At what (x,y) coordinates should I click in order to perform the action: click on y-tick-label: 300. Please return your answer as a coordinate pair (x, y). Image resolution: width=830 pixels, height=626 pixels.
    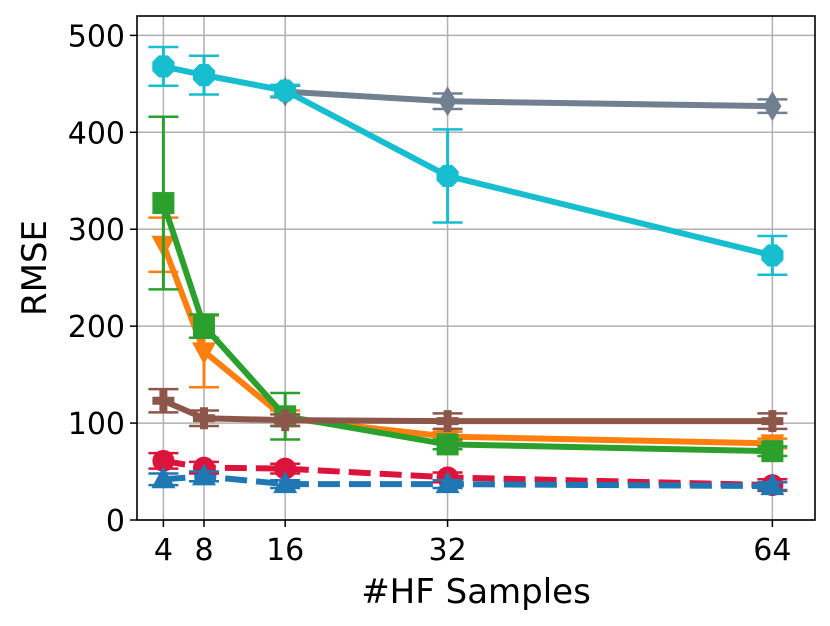
    Looking at the image, I should click on (96, 230).